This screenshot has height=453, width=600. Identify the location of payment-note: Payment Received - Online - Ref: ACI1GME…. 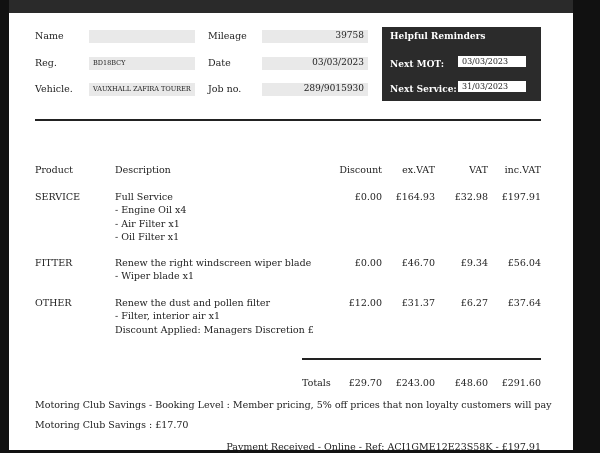
(383, 447).